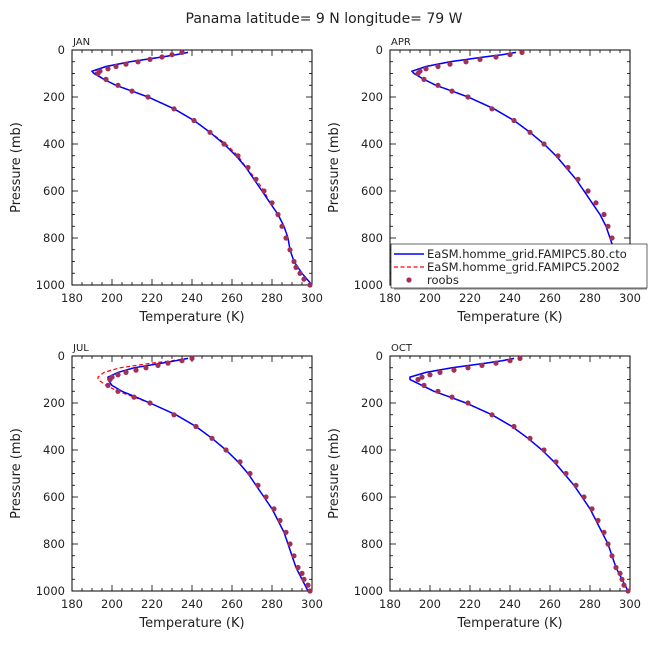 The height and width of the screenshot is (649, 648). I want to click on legend-label: EaSM.homme_grid.FAMIPC5.2002, so click(523, 267).